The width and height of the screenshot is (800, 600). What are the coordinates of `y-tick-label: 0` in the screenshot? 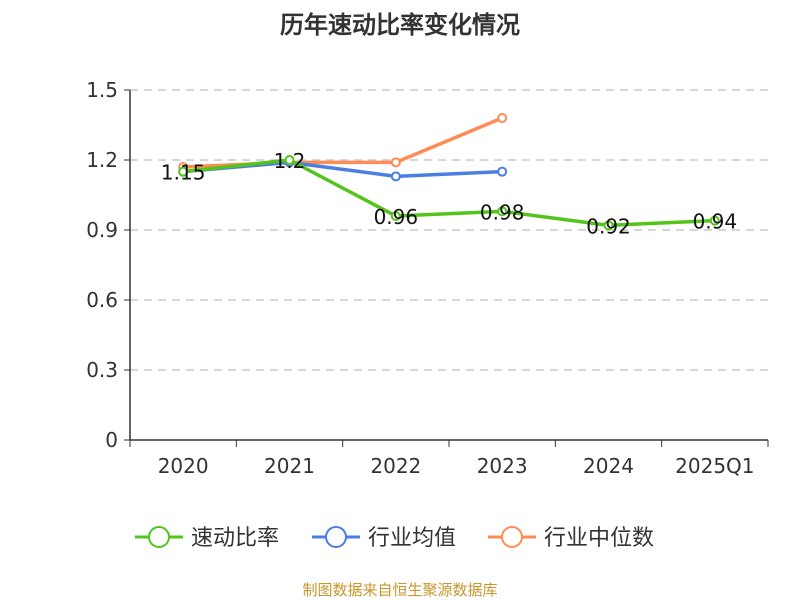 It's located at (111, 440).